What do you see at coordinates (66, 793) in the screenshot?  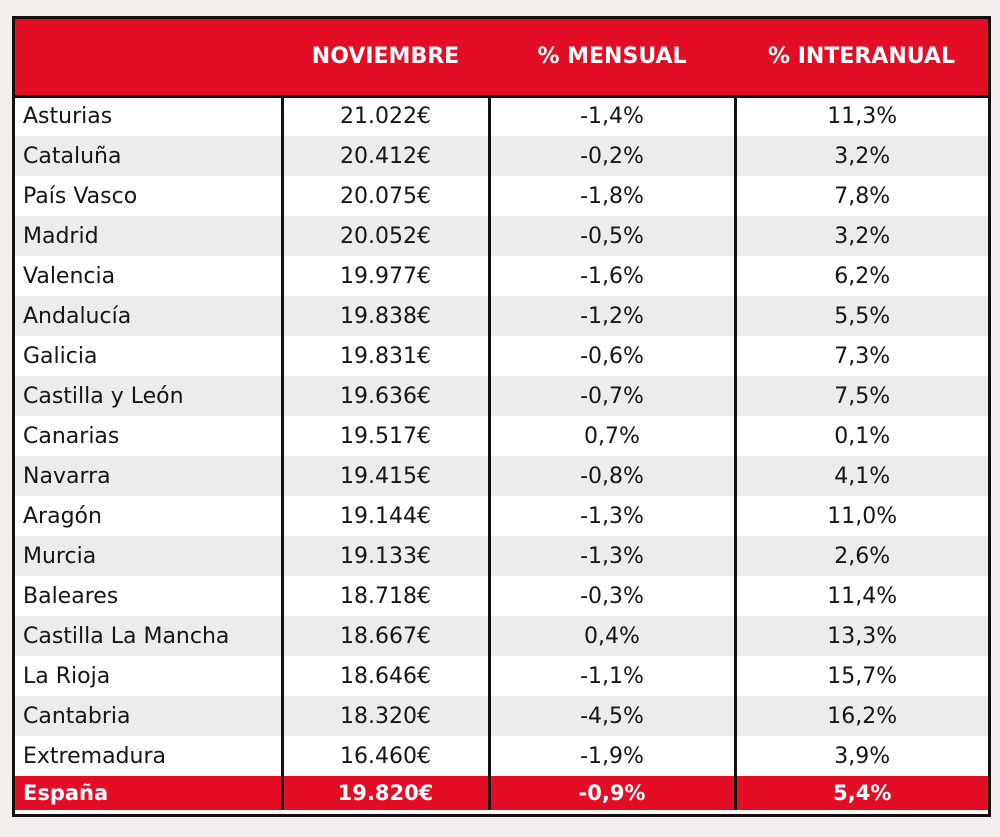 I see `total-region: España` at bounding box center [66, 793].